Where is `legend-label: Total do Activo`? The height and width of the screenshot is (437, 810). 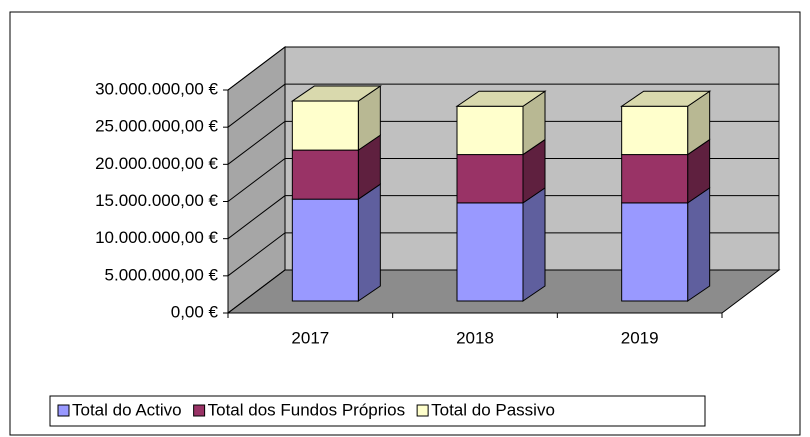
legend-label: Total do Activo is located at coordinates (127, 409).